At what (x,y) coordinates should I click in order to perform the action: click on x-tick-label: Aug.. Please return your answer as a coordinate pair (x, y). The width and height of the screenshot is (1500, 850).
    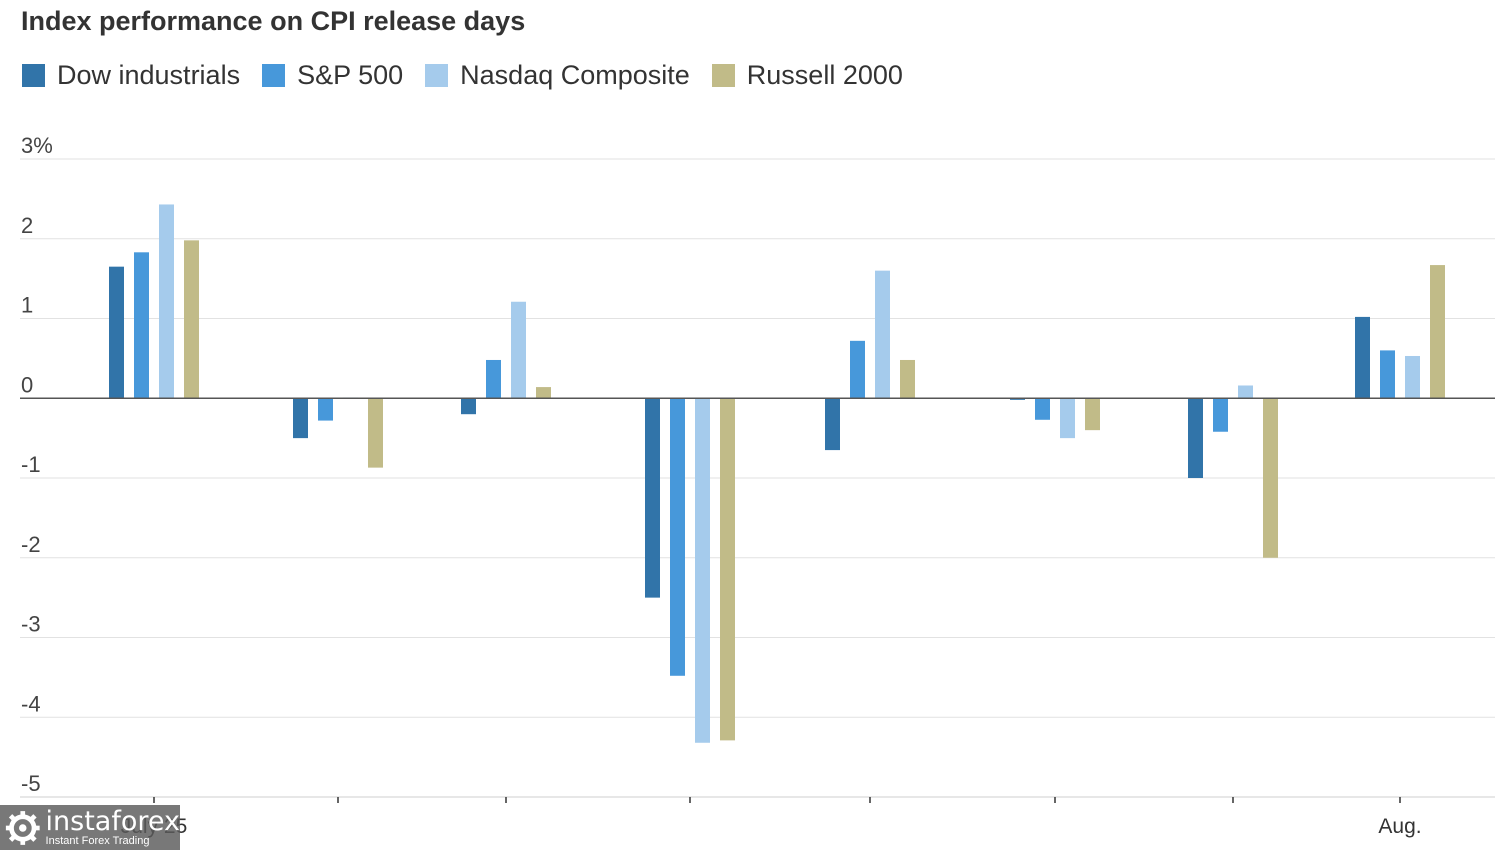
    Looking at the image, I should click on (1399, 826).